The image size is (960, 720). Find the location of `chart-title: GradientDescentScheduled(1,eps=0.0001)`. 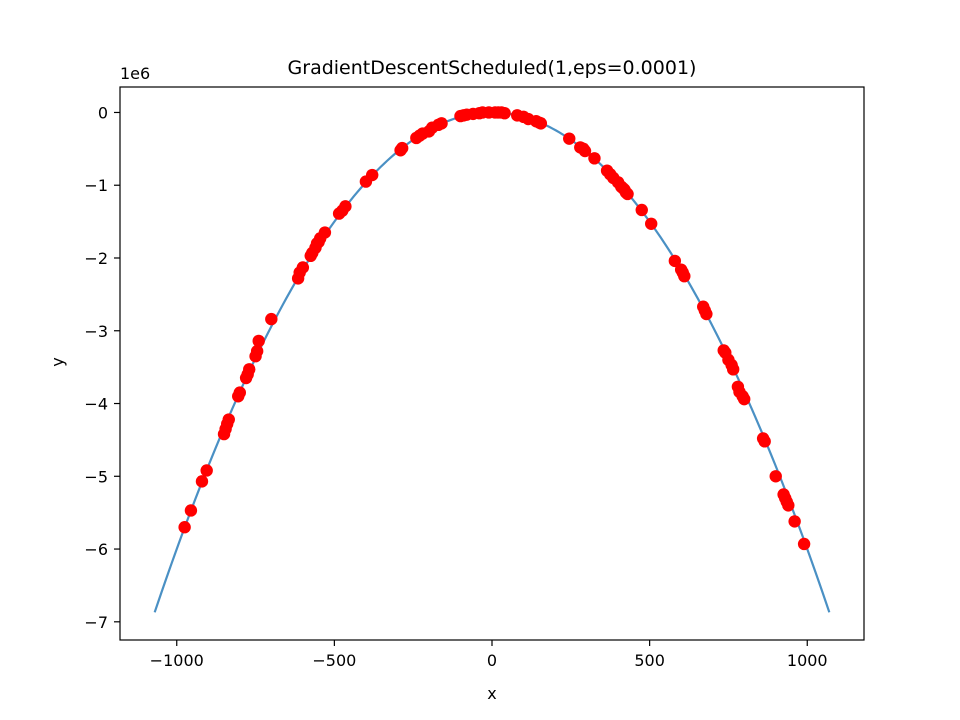

chart-title: GradientDescentScheduled(1,eps=0.0001) is located at coordinates (492, 68).